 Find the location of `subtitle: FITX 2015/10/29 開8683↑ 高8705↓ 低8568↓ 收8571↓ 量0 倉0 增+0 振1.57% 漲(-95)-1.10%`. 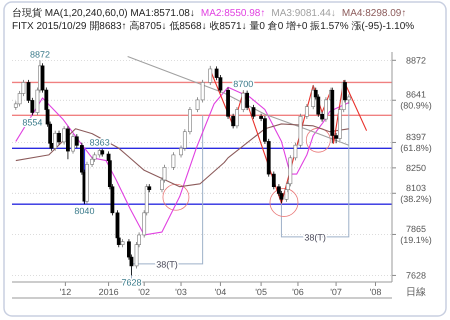

subtitle: FITX 2015/10/29 開8683↑ 高8705↓ 低8568↓ 收8571↓ 量0 倉0 增+0 振1.57% 漲(-95)-1.10% is located at coordinates (213, 26).